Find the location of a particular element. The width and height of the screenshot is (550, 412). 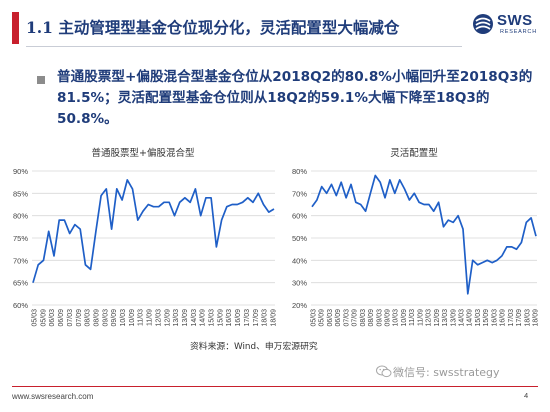

chart-left-x-tick-label: 13/09 is located at coordinates (185, 318).